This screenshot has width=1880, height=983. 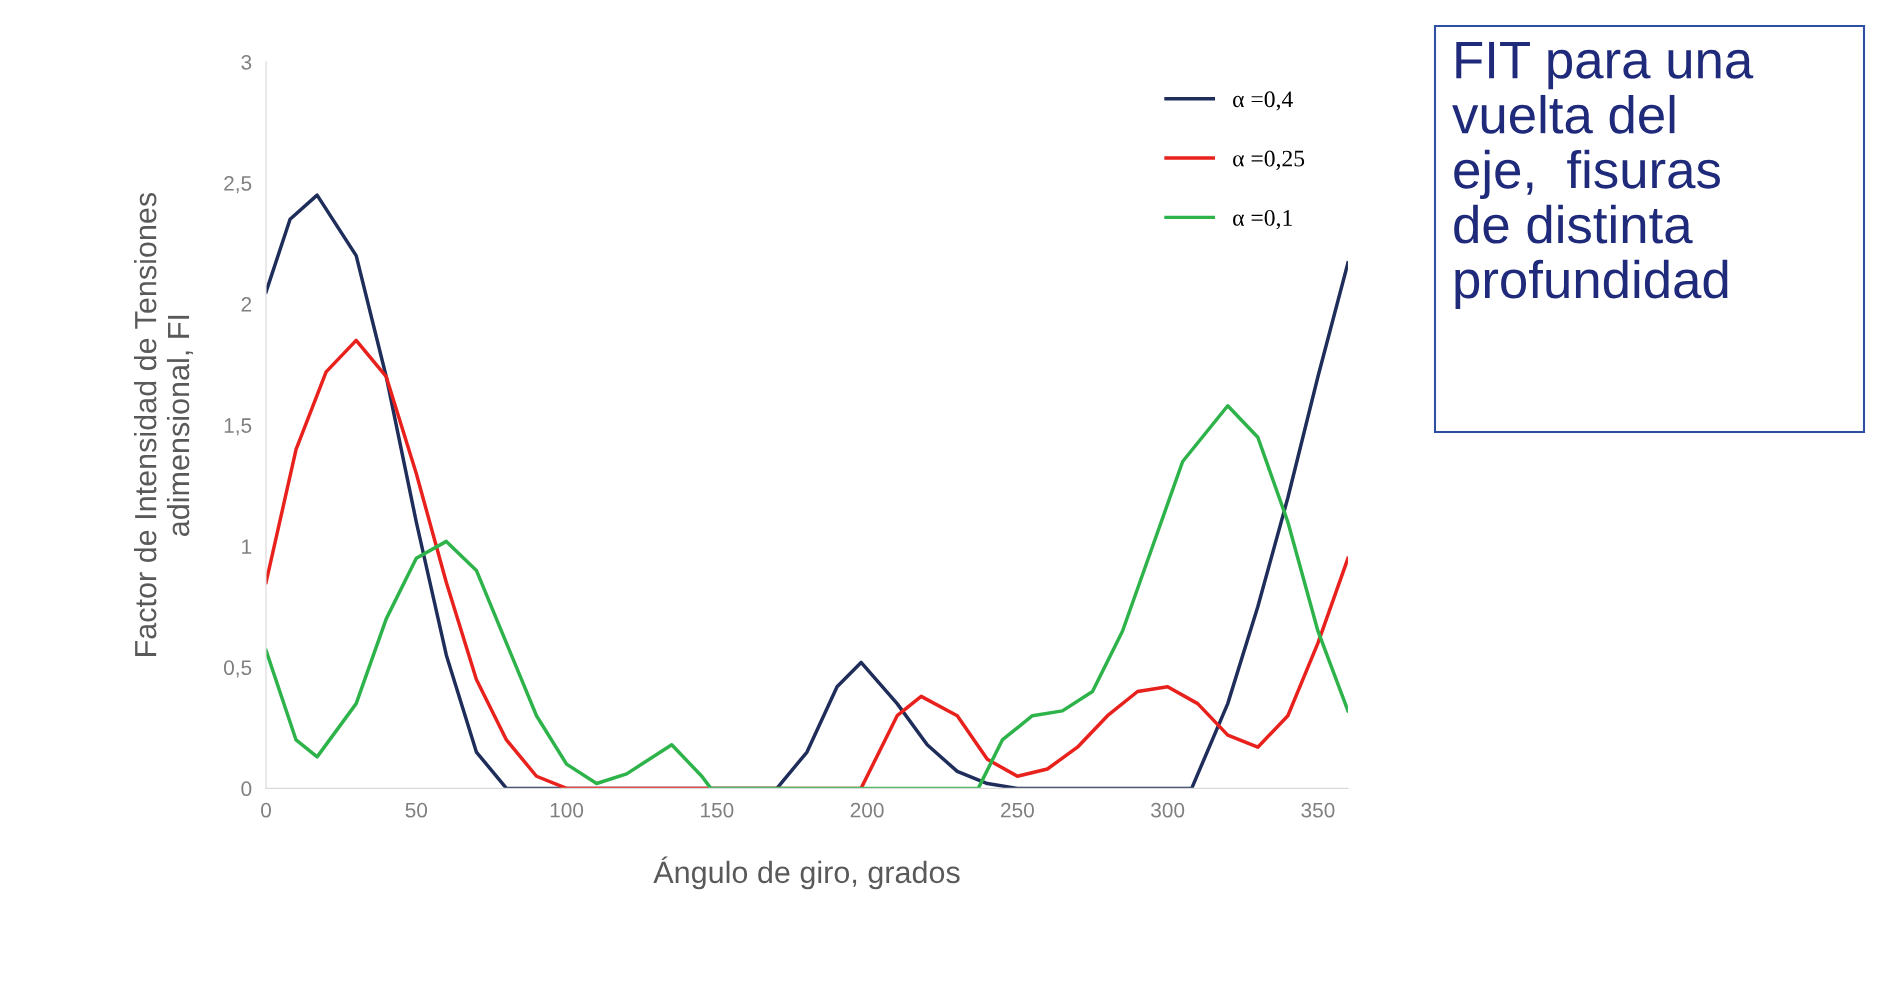 What do you see at coordinates (867, 810) in the screenshot?
I see `x-tick-label: 200` at bounding box center [867, 810].